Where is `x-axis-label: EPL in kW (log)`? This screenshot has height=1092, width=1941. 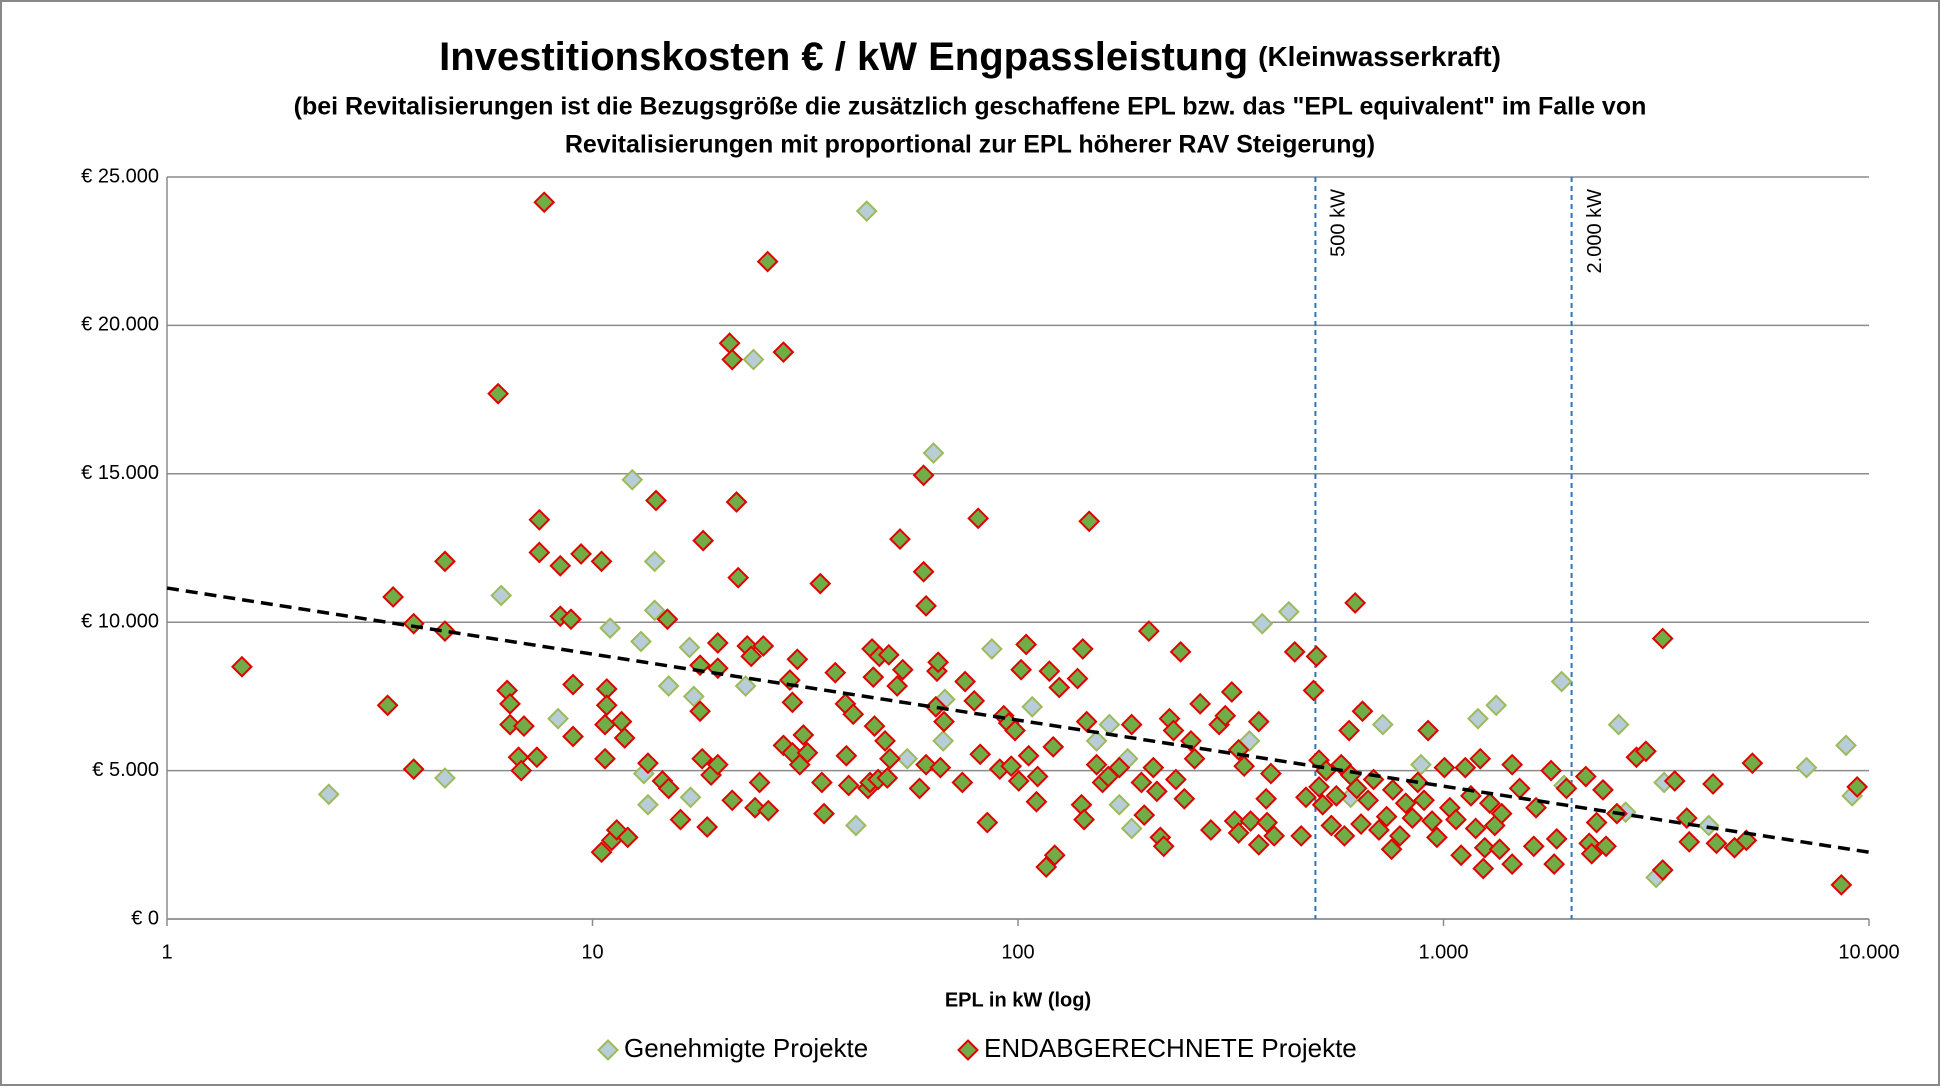
x-axis-label: EPL in kW (log) is located at coordinates (1018, 1000).